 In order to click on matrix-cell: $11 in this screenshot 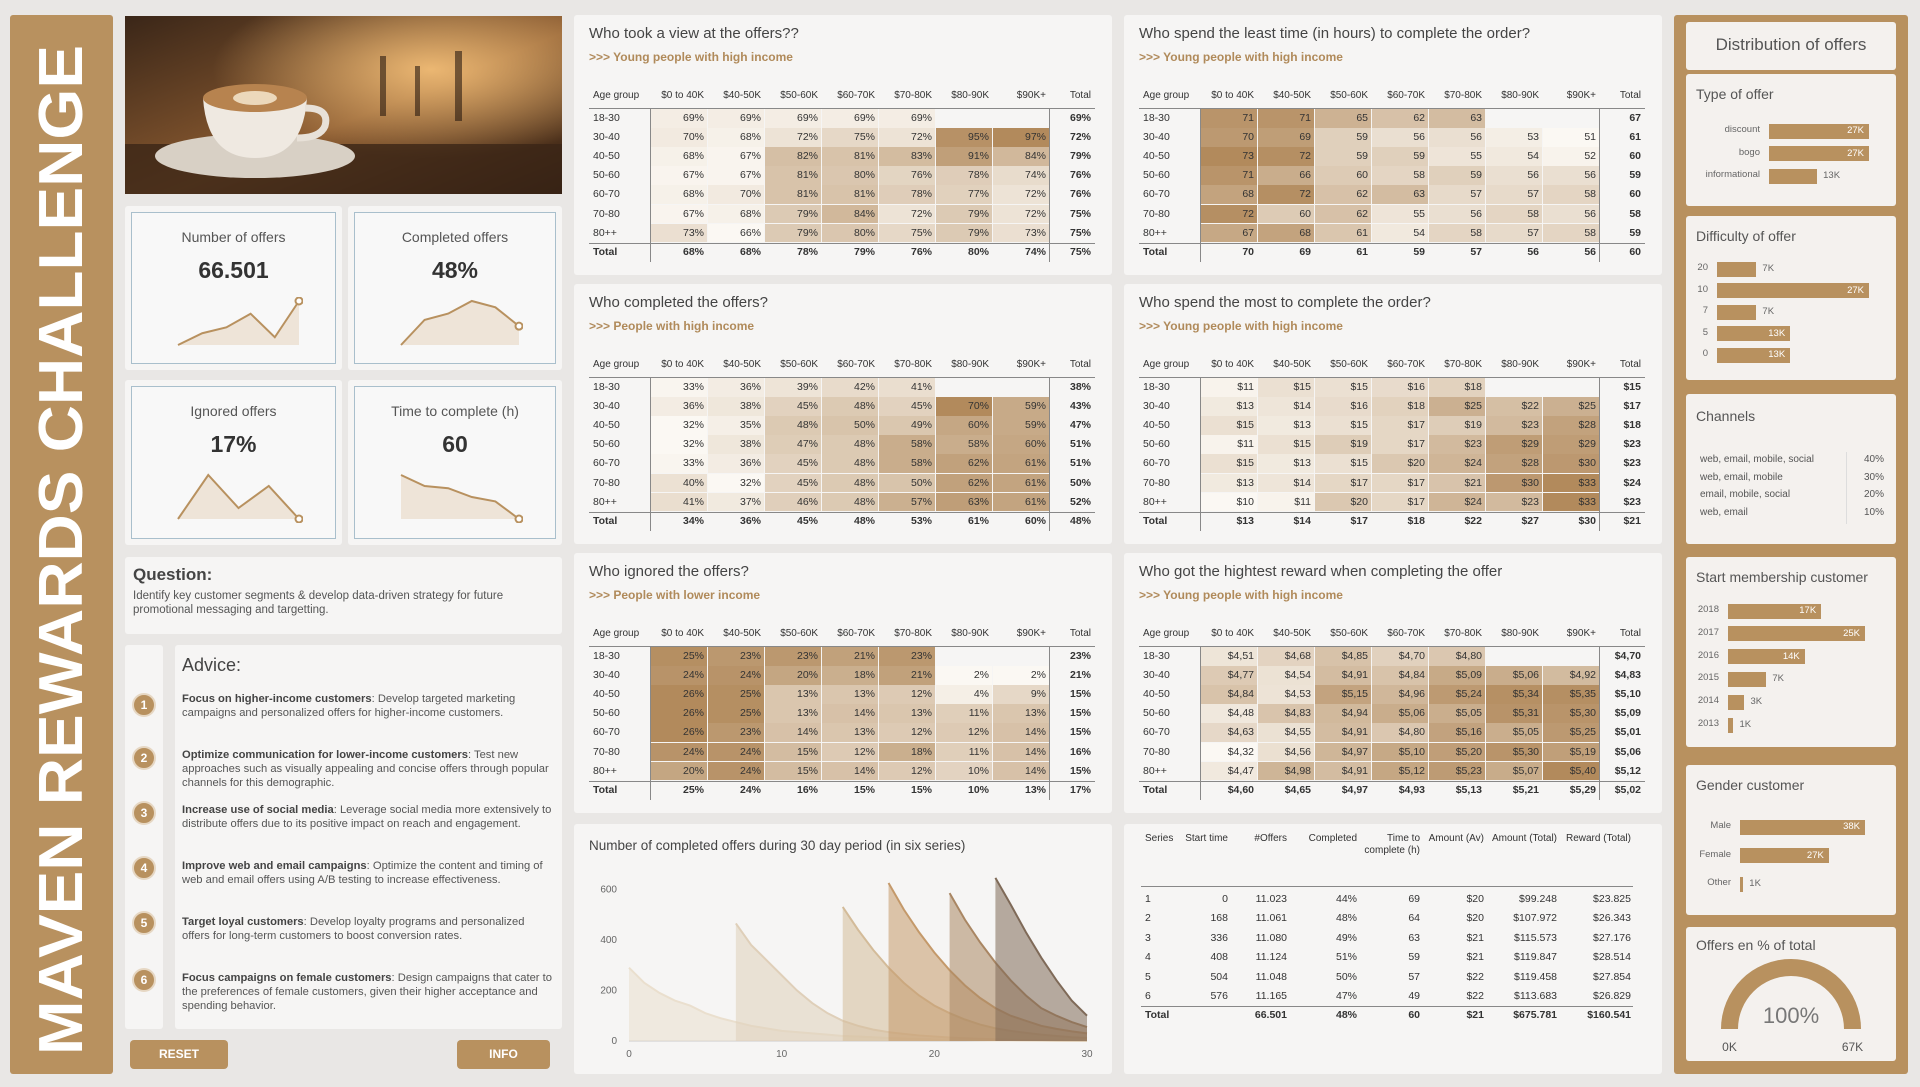, I will do `click(1245, 444)`.